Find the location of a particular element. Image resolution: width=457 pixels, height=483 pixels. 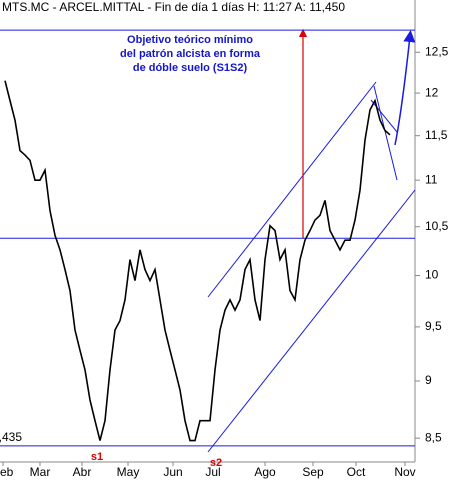

x-tick-label: Feb is located at coordinates (7, 472).